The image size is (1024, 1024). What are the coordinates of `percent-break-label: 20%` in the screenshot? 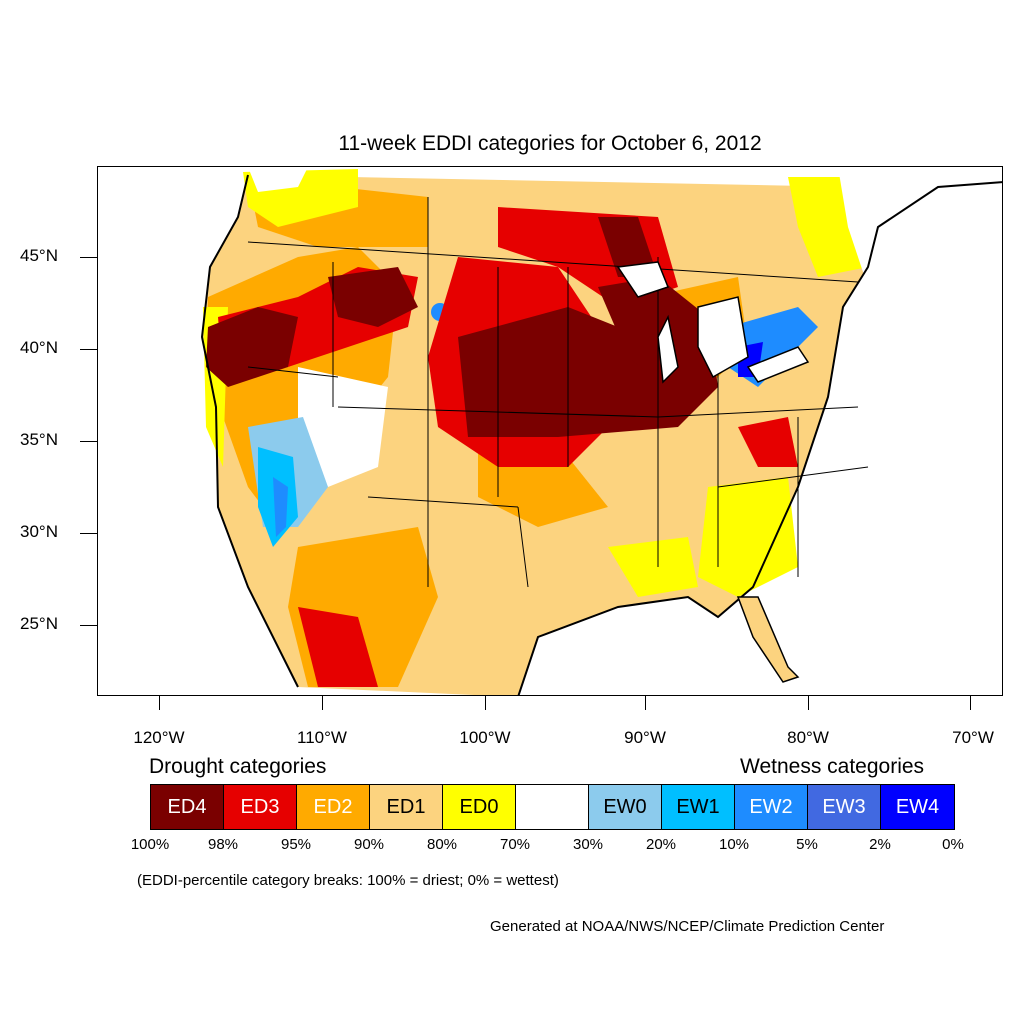 It's located at (661, 844).